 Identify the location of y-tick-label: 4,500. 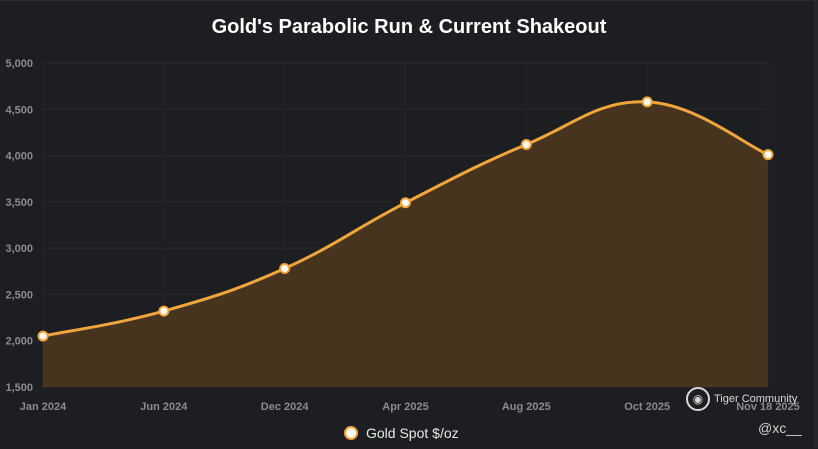
(19, 110).